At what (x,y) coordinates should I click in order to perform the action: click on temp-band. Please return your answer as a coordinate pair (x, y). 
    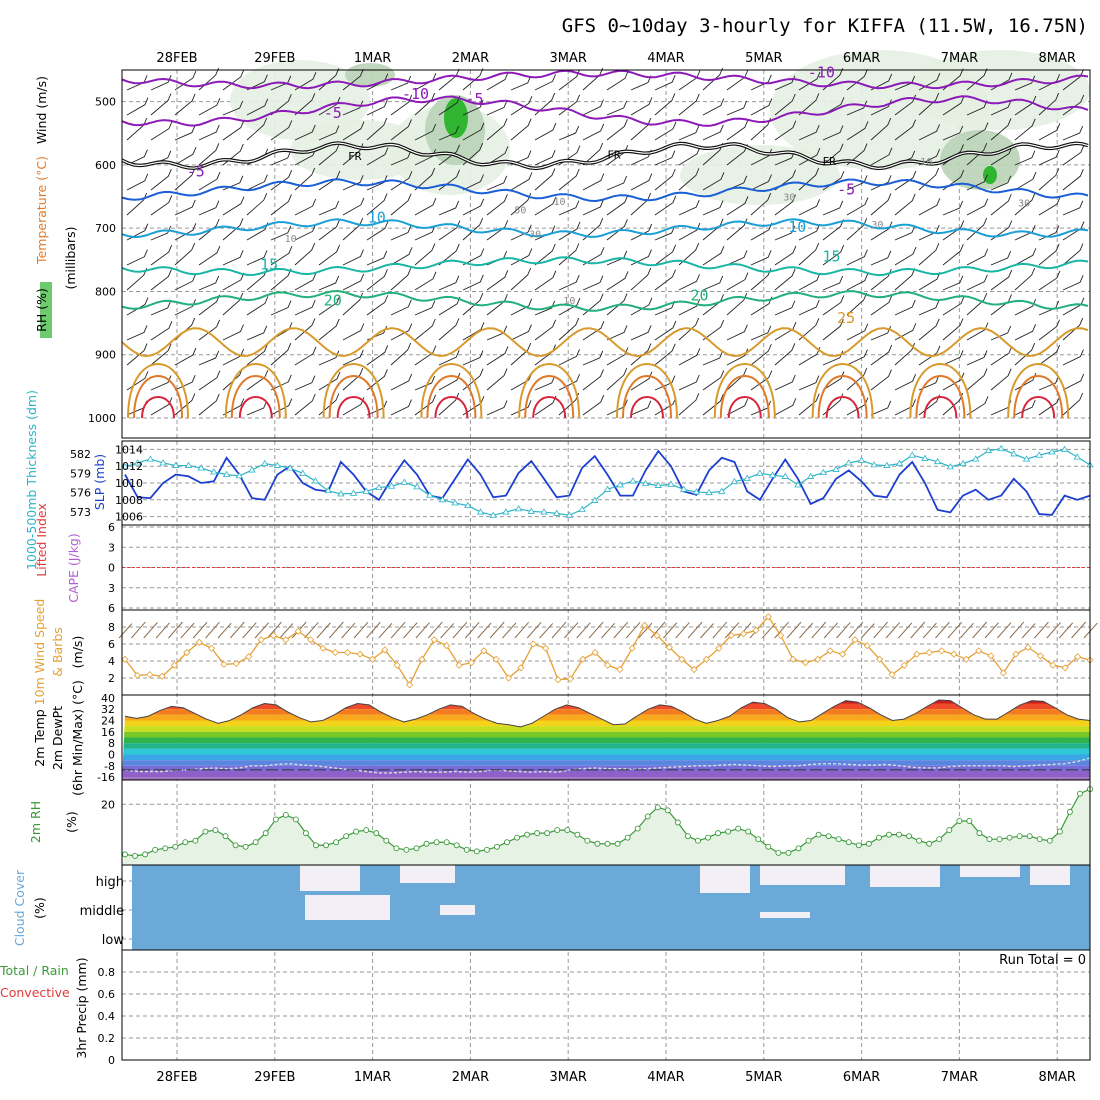
    Looking at the image, I should click on (606, 757).